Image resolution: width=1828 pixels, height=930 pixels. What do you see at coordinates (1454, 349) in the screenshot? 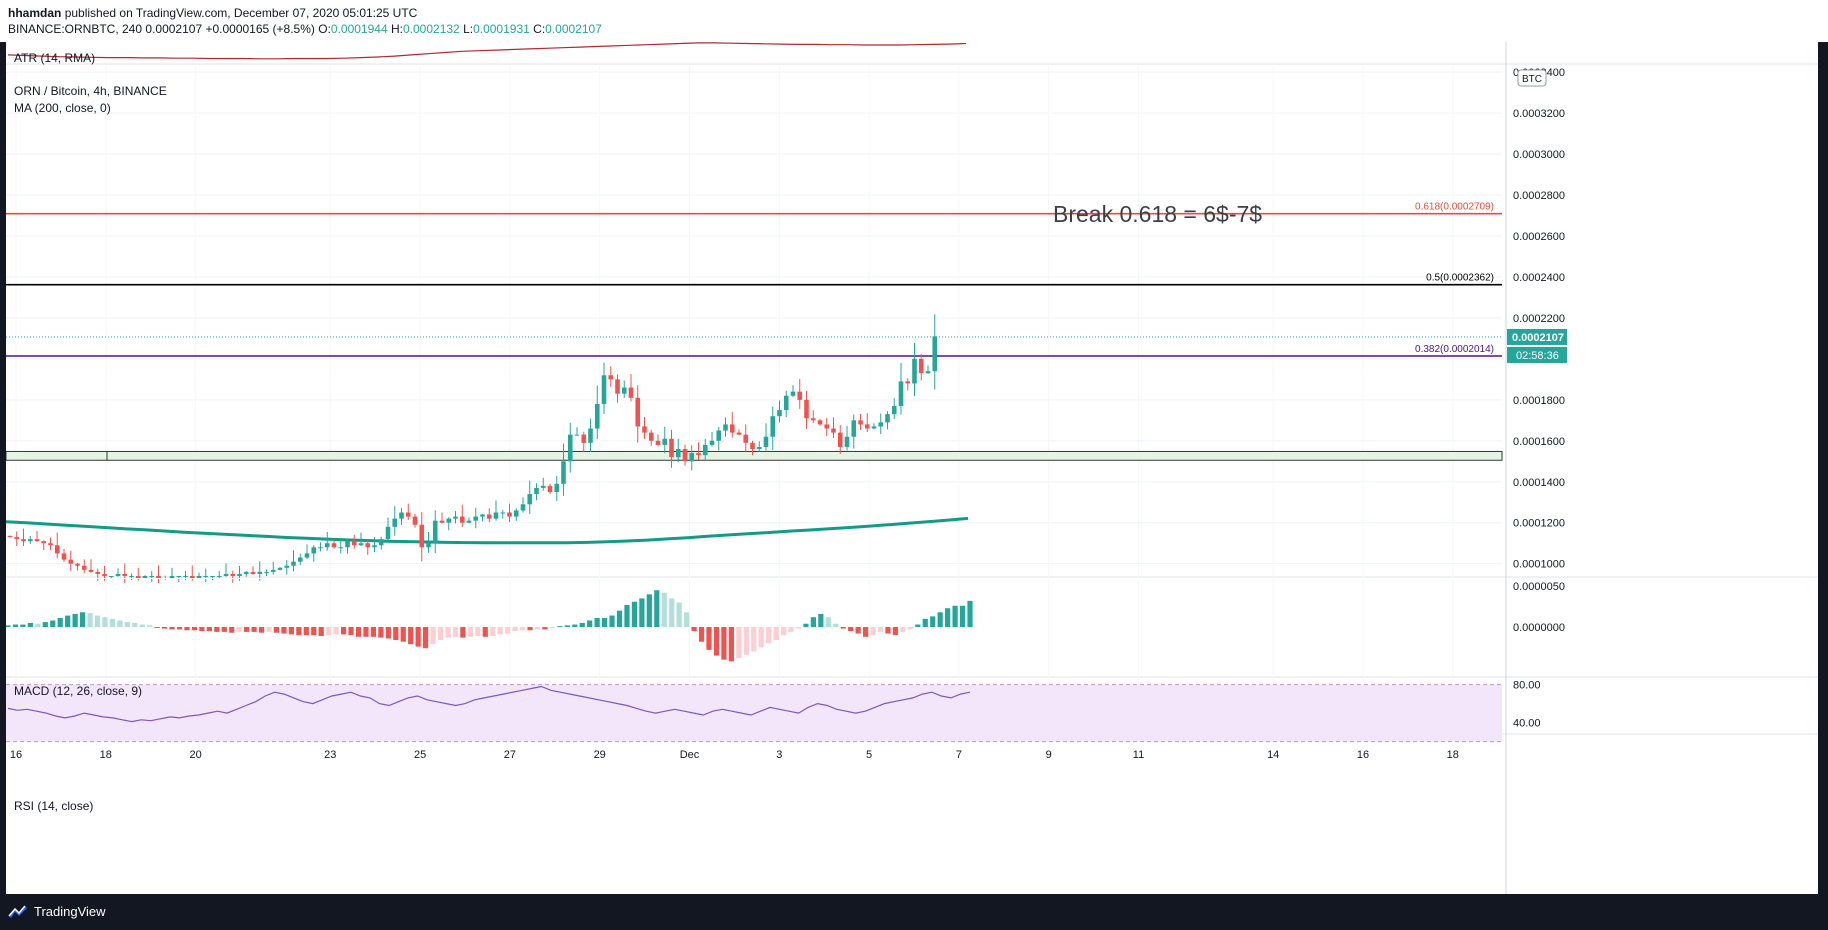
I see `fib-label: 0.382(0.0002014)` at bounding box center [1454, 349].